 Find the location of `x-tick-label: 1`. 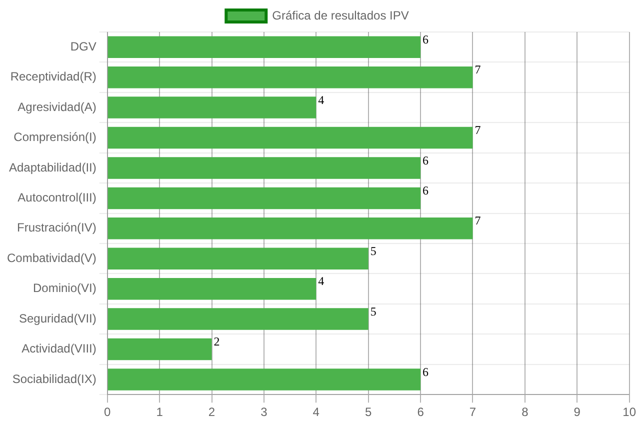

x-tick-label: 1 is located at coordinates (160, 412).